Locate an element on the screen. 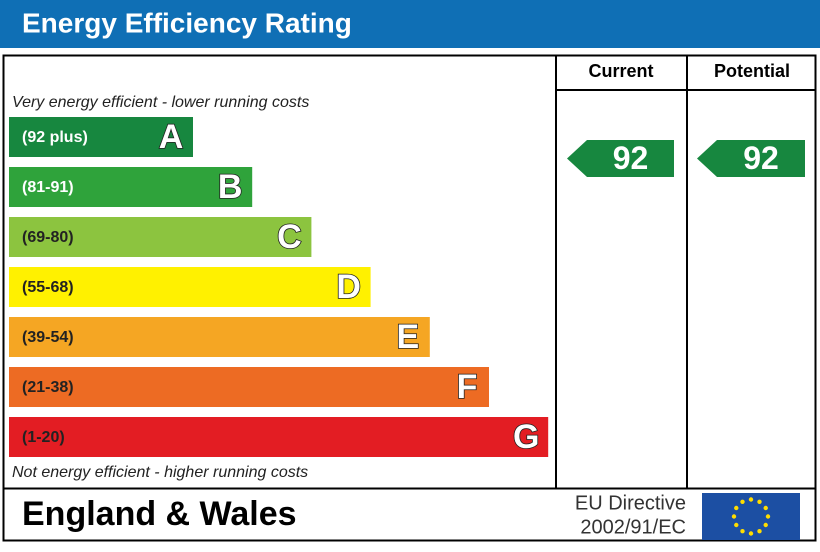  band-range: (69-80) is located at coordinates (48, 237).